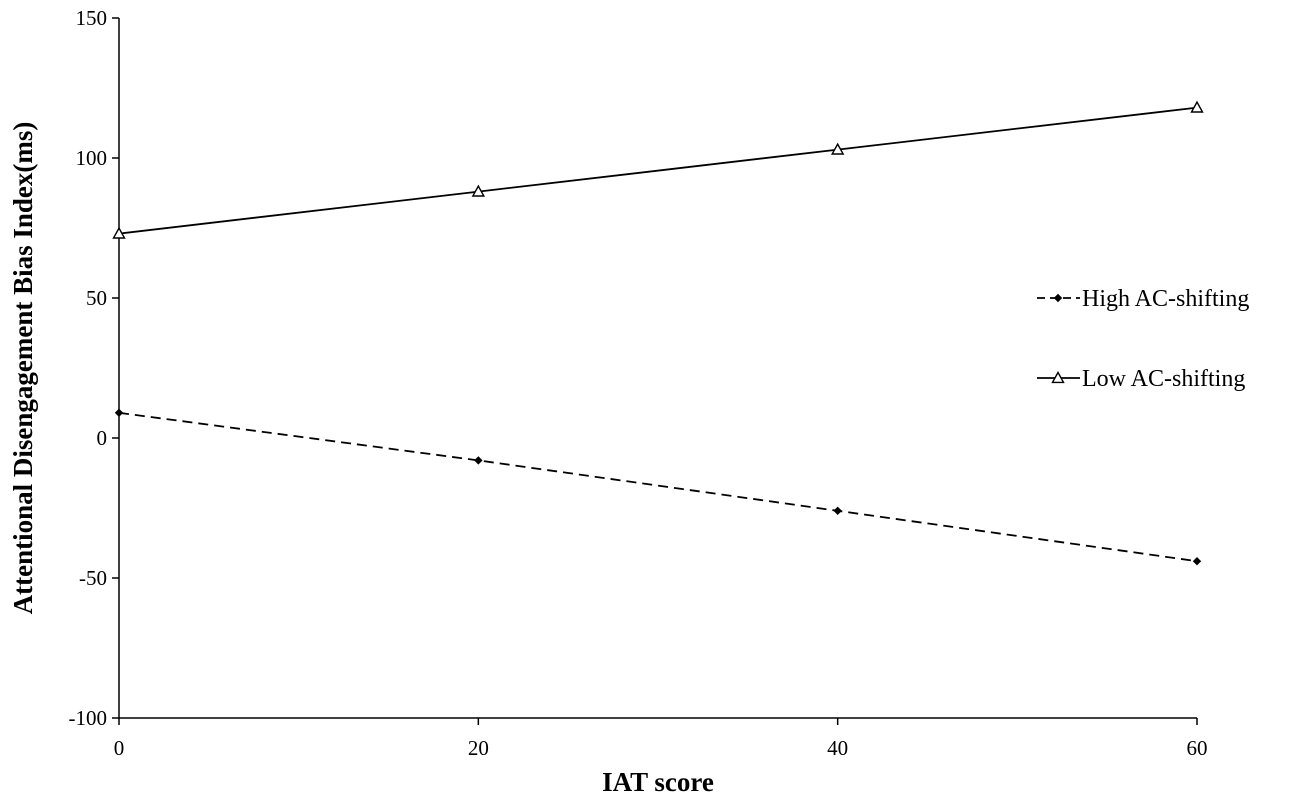 This screenshot has width=1299, height=801. What do you see at coordinates (23, 368) in the screenshot?
I see `y-axis-title: Attentional Disengagement Bias Index(ms)` at bounding box center [23, 368].